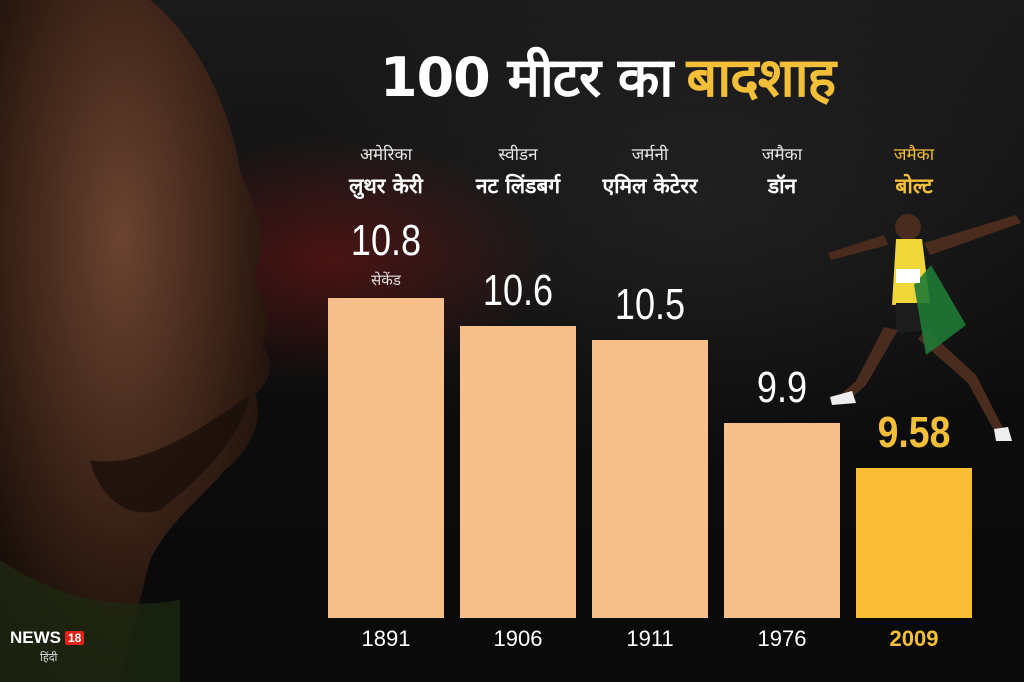 This screenshot has width=1024, height=682. I want to click on logo-number: 18, so click(75, 638).